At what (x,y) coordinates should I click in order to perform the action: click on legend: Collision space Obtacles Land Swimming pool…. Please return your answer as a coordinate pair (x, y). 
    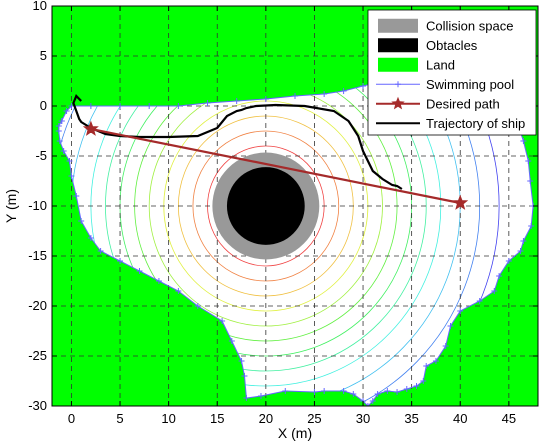
    Looking at the image, I should click on (452, 72).